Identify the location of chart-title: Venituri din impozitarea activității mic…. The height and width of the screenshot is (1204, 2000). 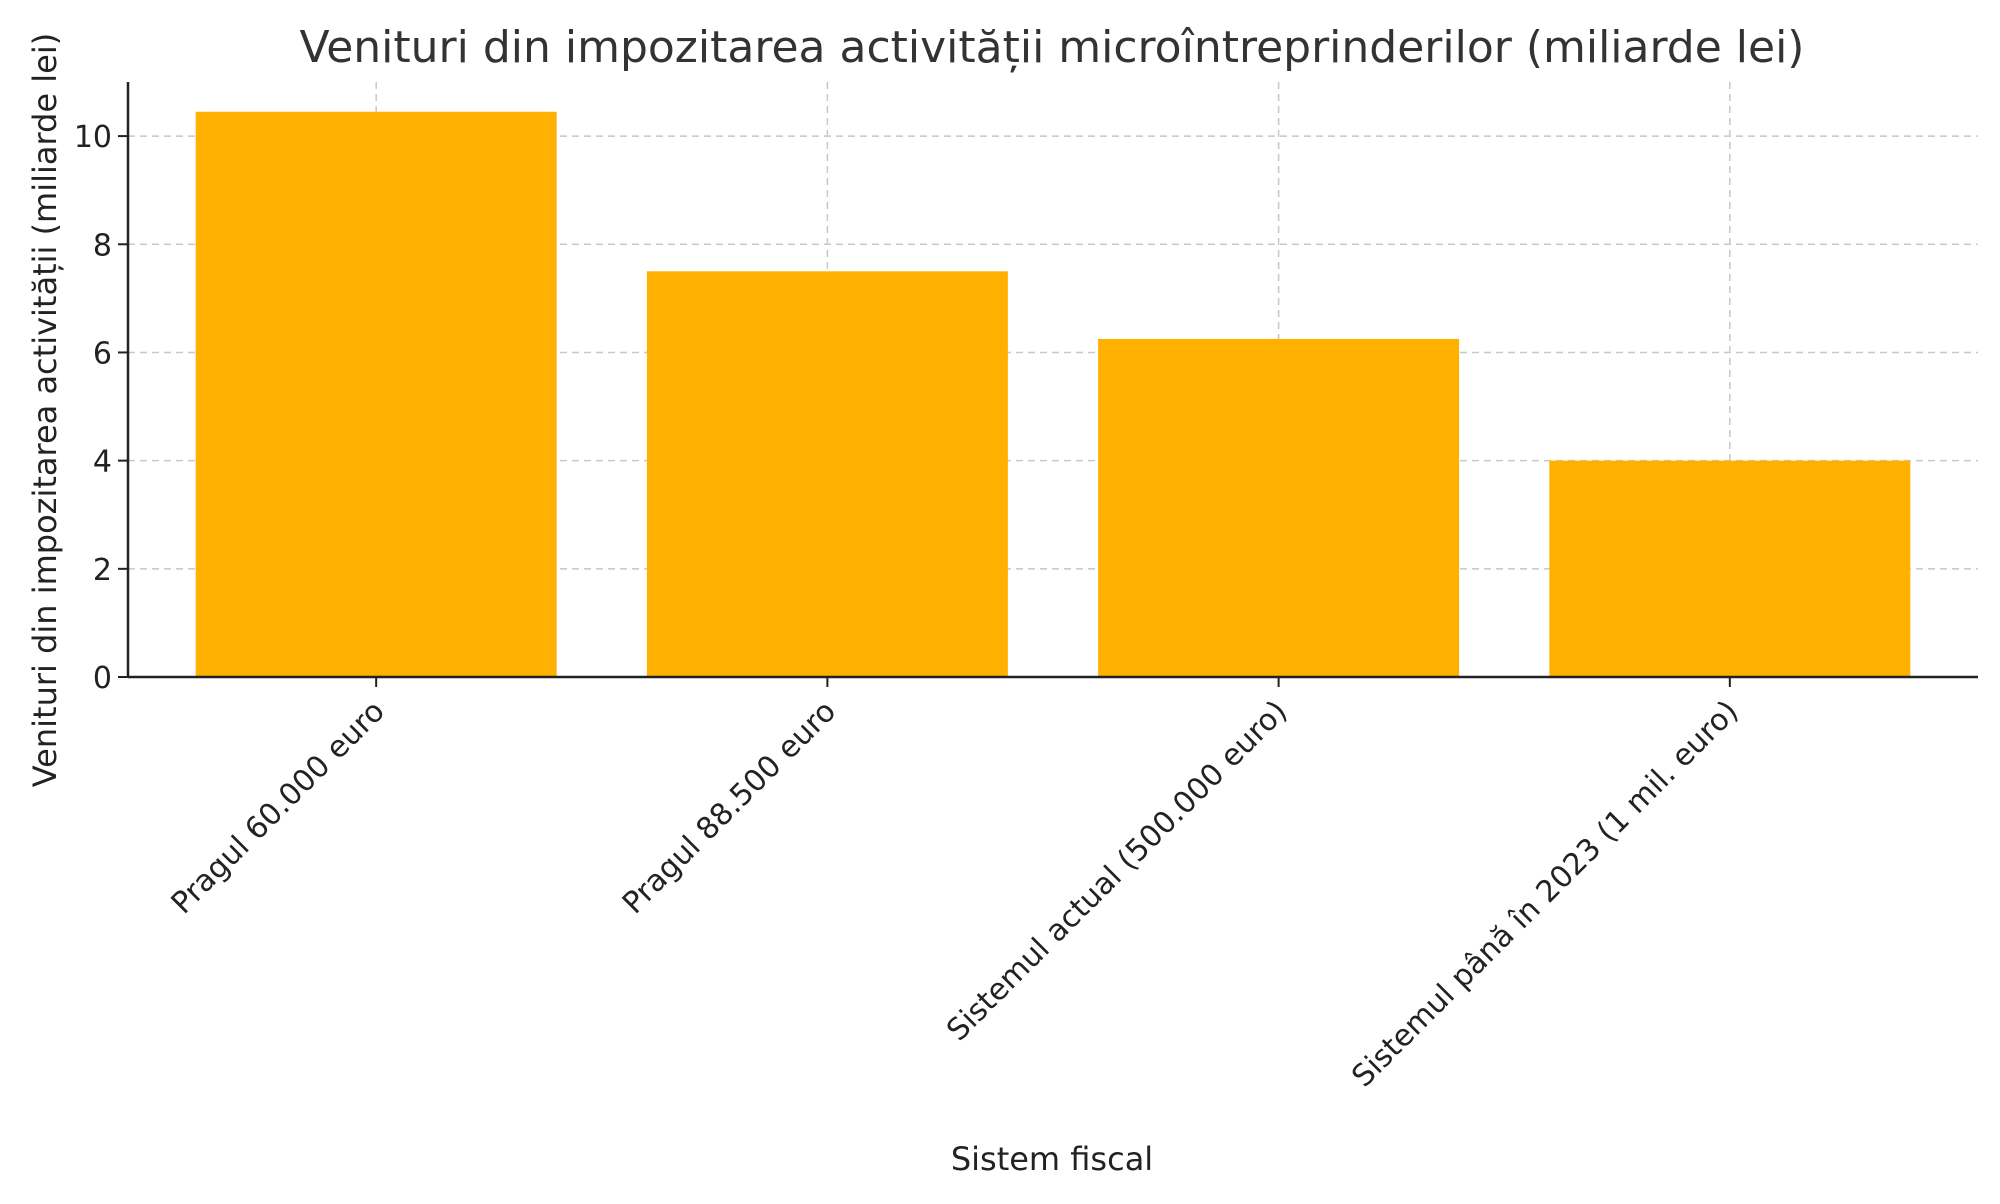
(1052, 47).